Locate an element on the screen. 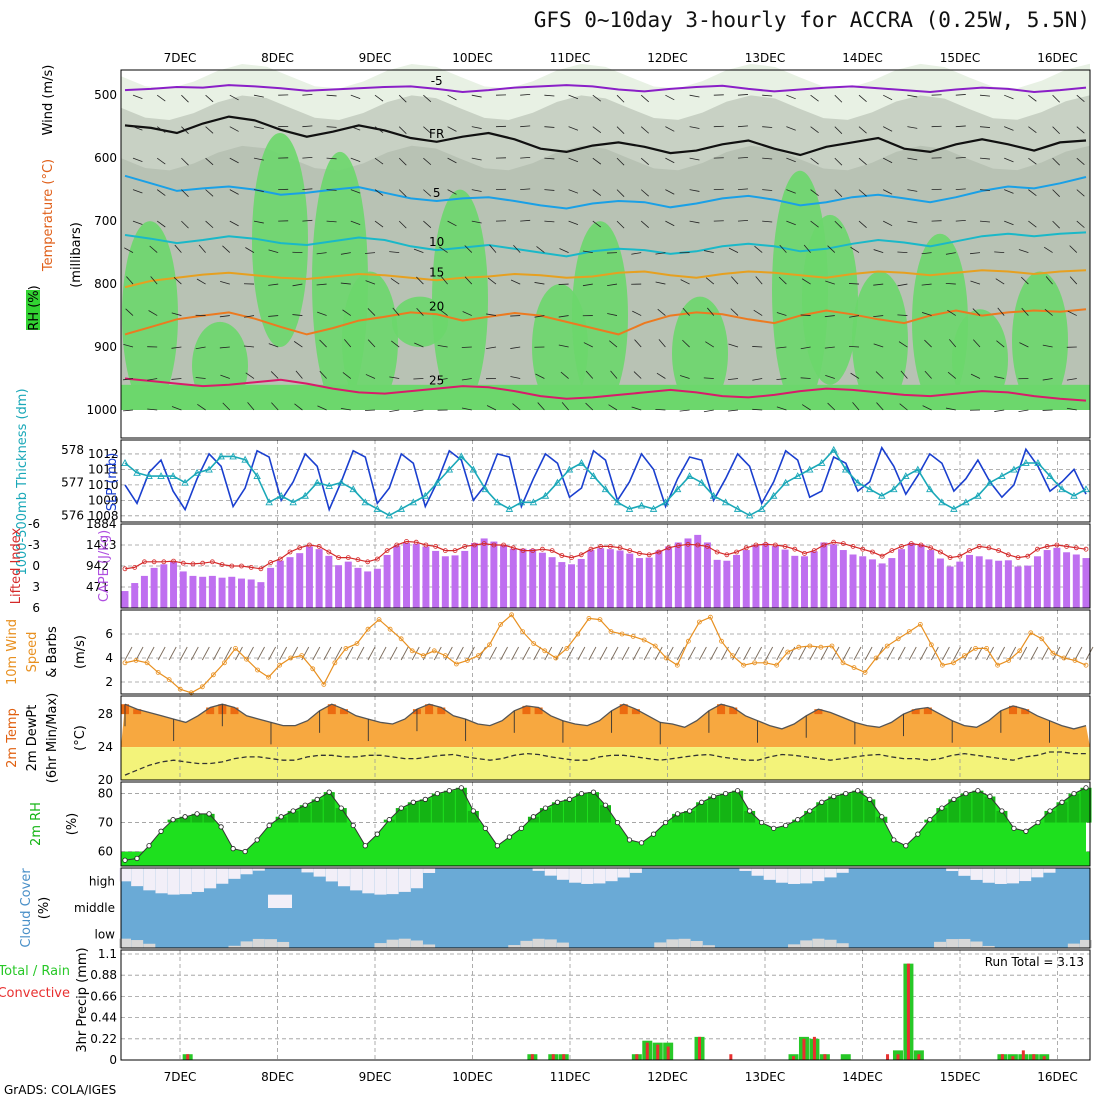 The width and height of the screenshot is (1100, 1100). precip-axis-label: 3hr Precip (mm) is located at coordinates (82, 999).